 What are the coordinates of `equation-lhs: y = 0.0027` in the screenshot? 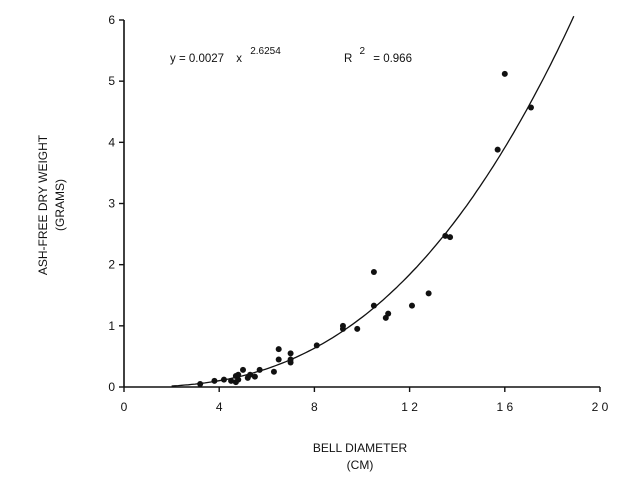 It's located at (197, 59).